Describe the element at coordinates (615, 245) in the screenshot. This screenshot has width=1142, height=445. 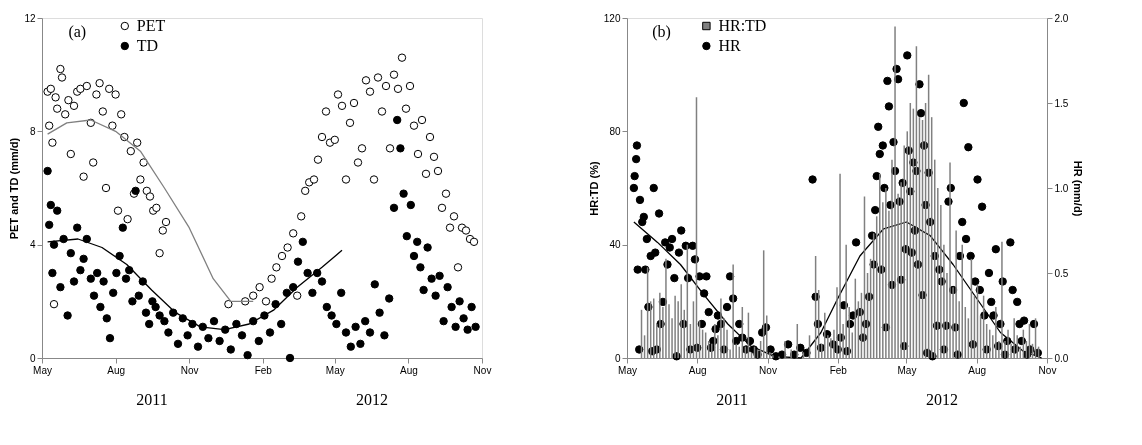
I see `y-tick-label: 40` at that location.